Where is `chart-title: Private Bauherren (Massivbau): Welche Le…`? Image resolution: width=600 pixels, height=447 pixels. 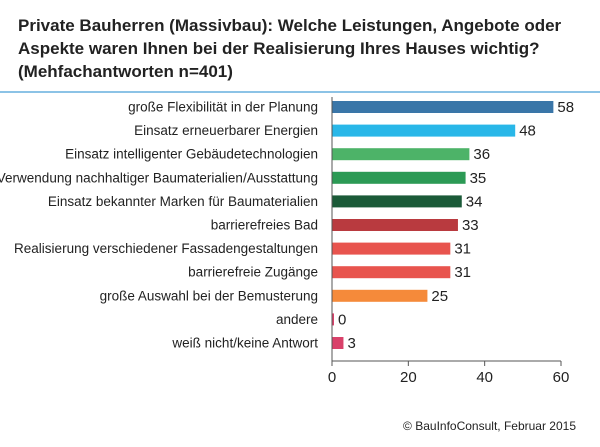
chart-title: Private Bauherren (Massivbau): Welche Le… is located at coordinates (303, 48).